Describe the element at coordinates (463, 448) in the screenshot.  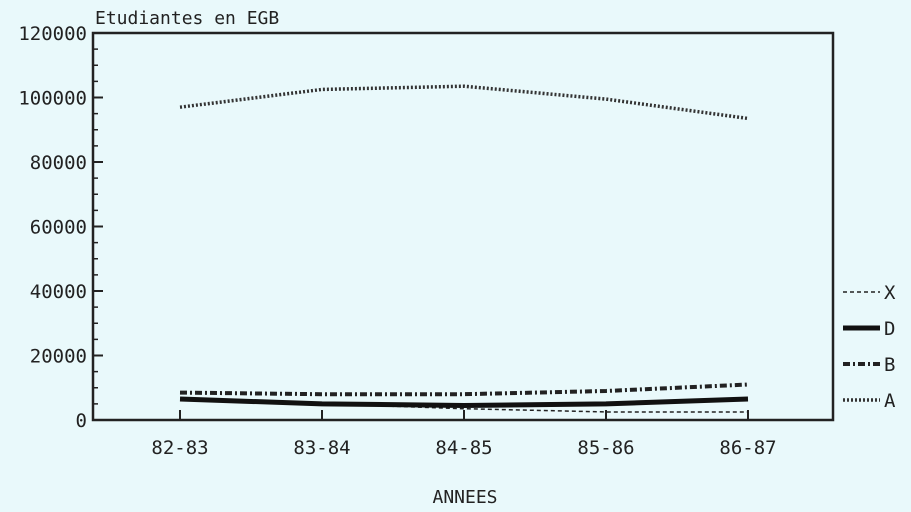
I see `x-tick-label: 84-85` at that location.